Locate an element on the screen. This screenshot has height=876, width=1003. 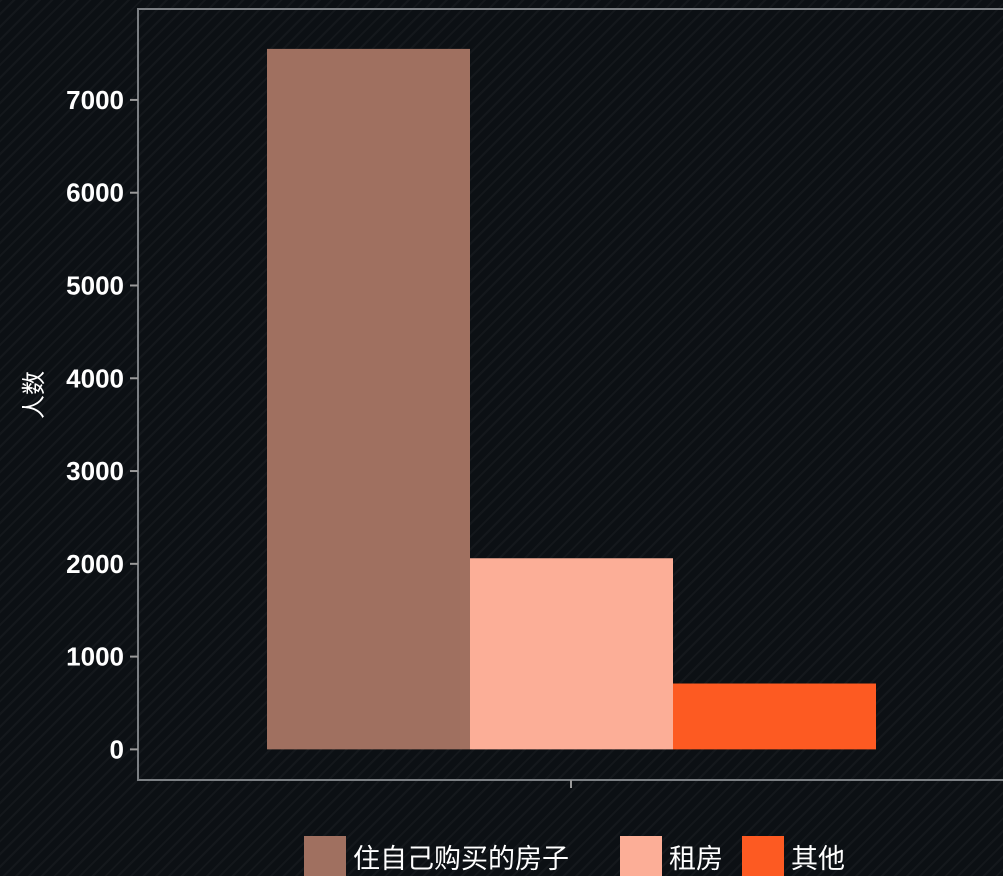
y-tick-label: 3000 is located at coordinates (95, 471).